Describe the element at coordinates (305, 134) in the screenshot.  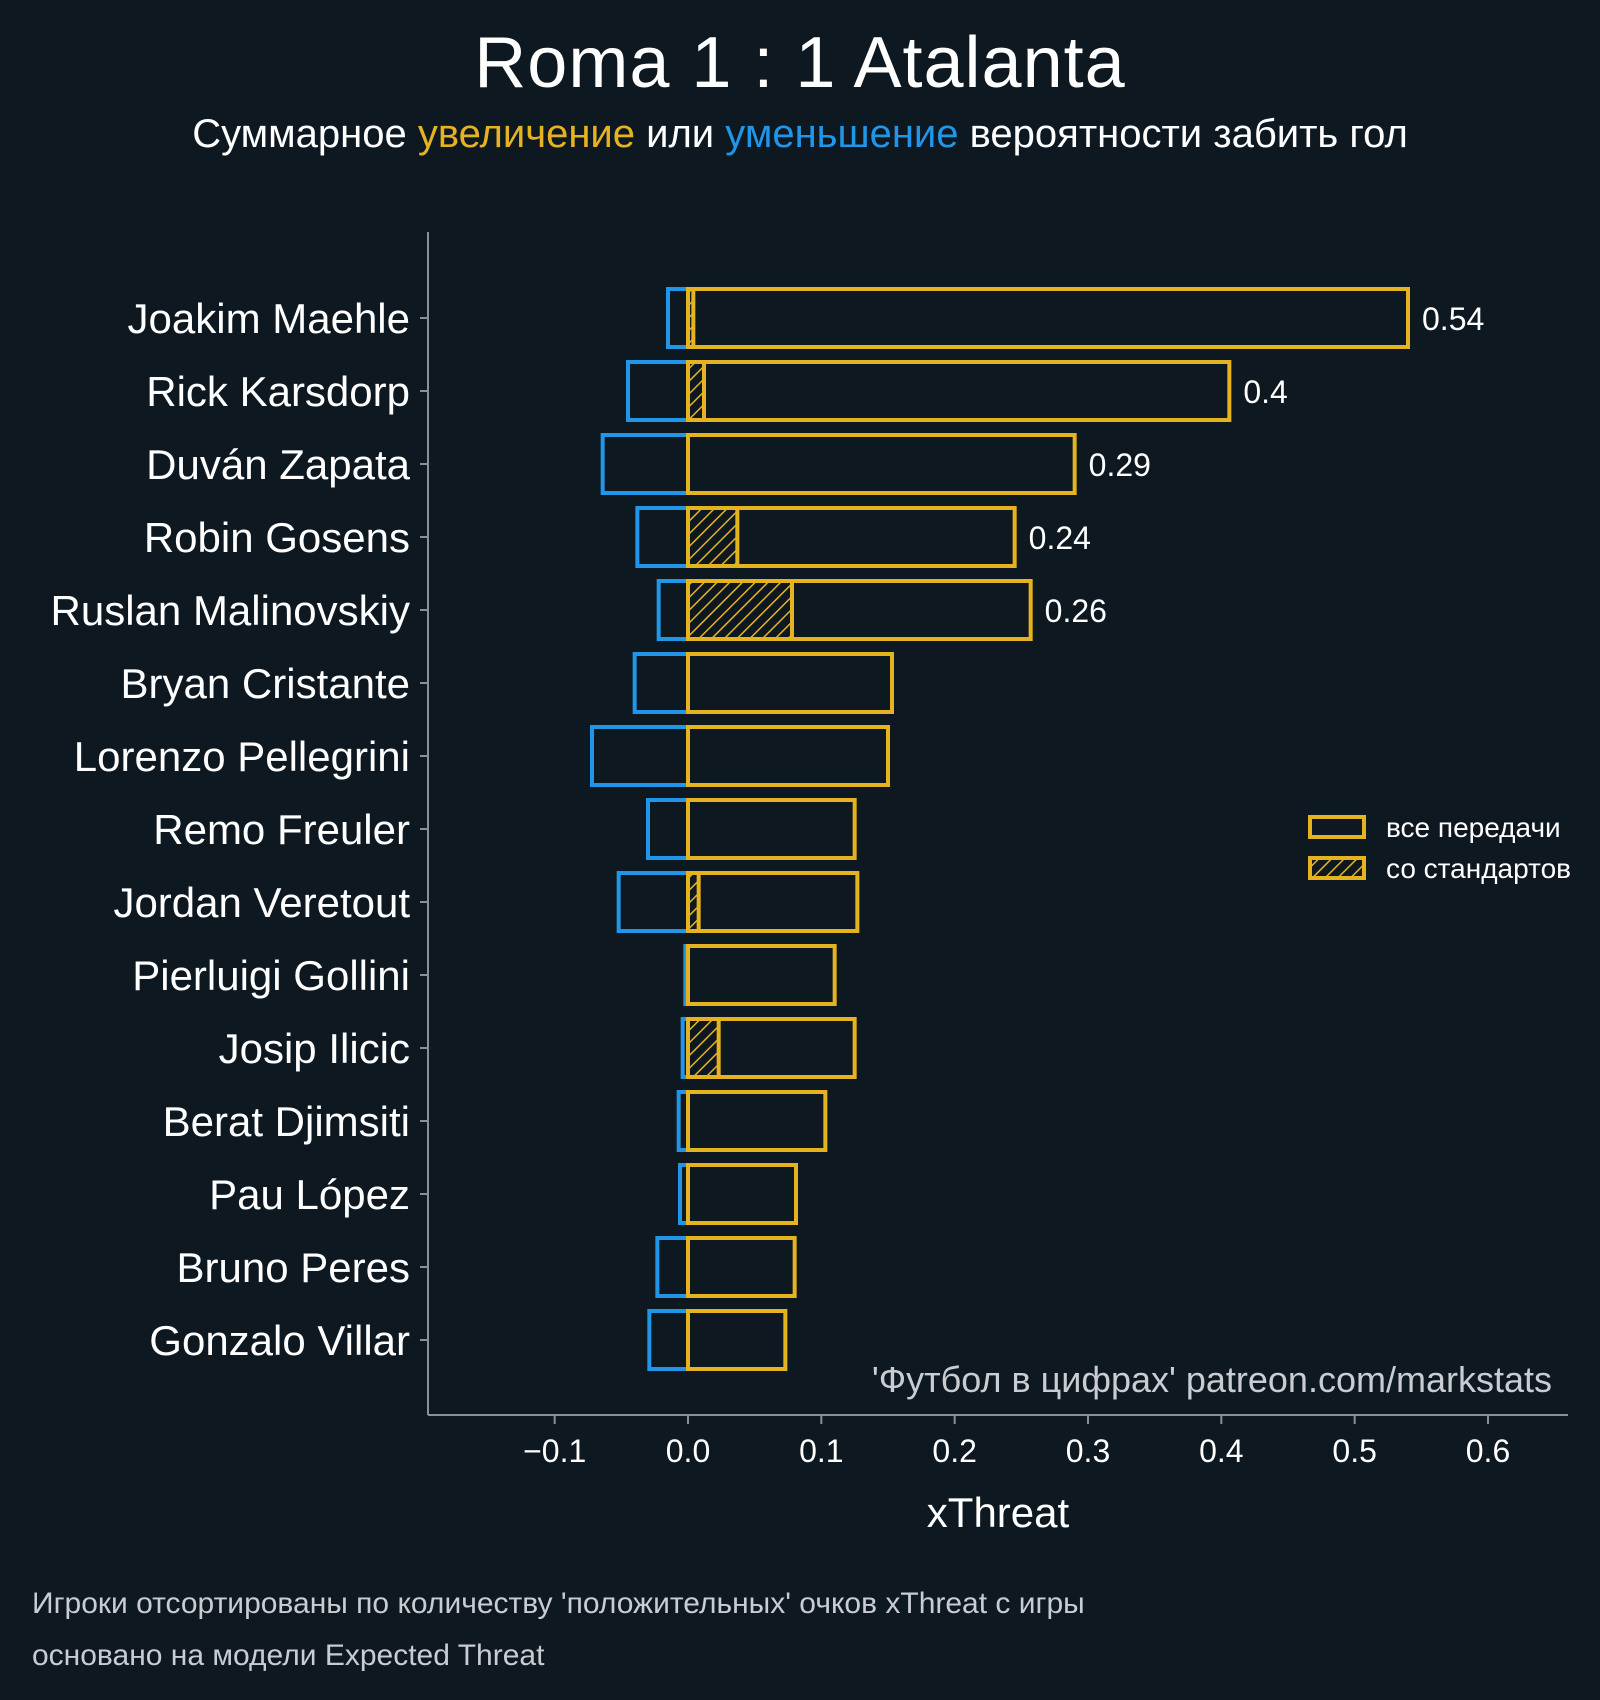
I see `subtitle-prefix: Суммарное` at that location.